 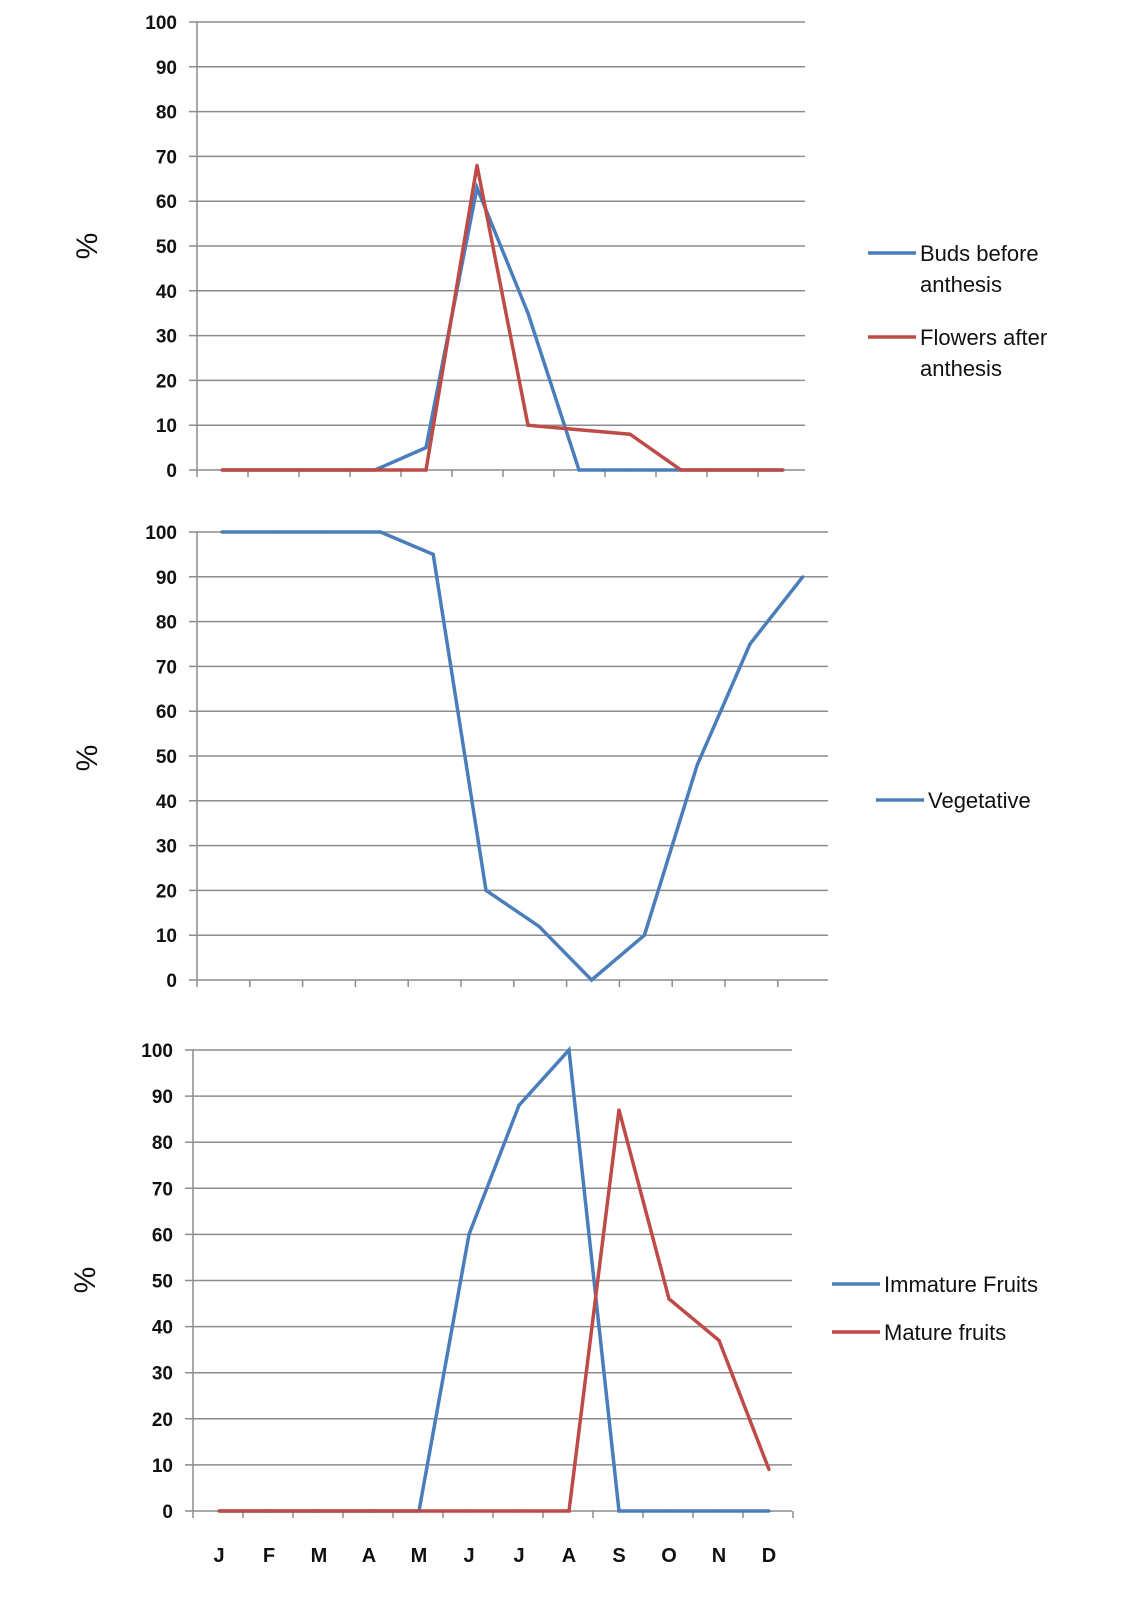 What do you see at coordinates (979, 800) in the screenshot?
I see `legend-label-2-1: Vegetative` at bounding box center [979, 800].